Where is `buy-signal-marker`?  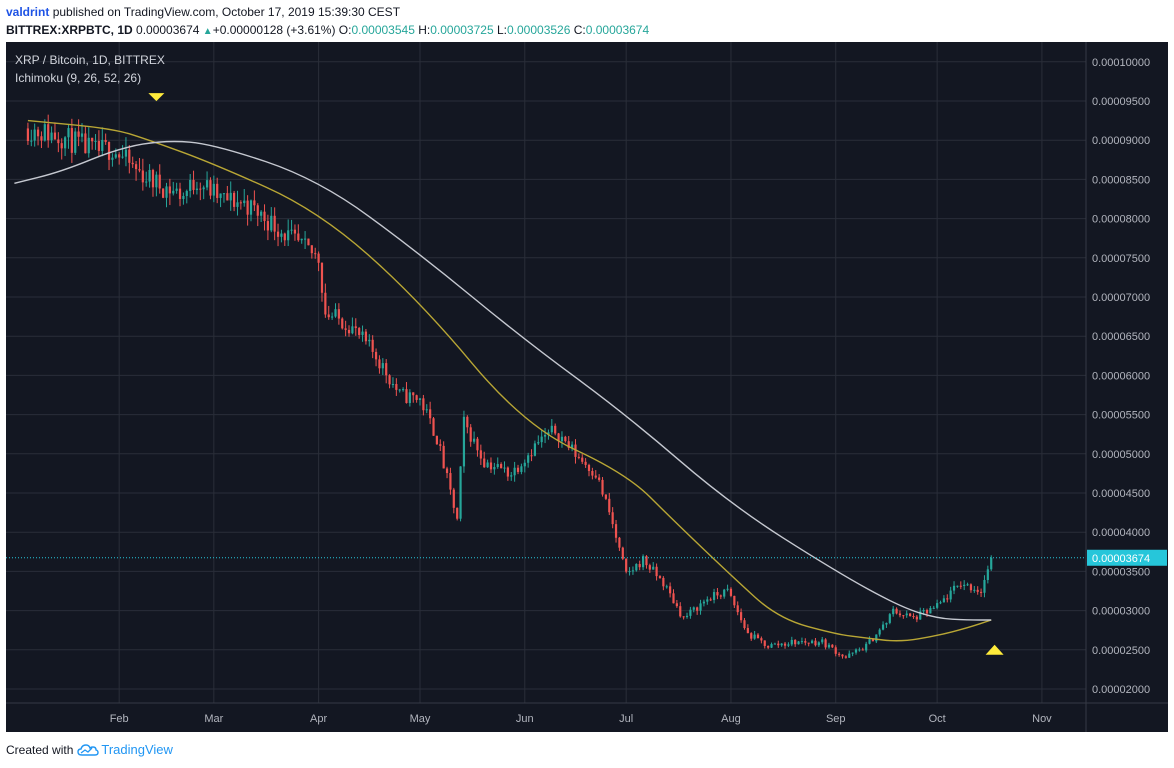 buy-signal-marker is located at coordinates (994, 649).